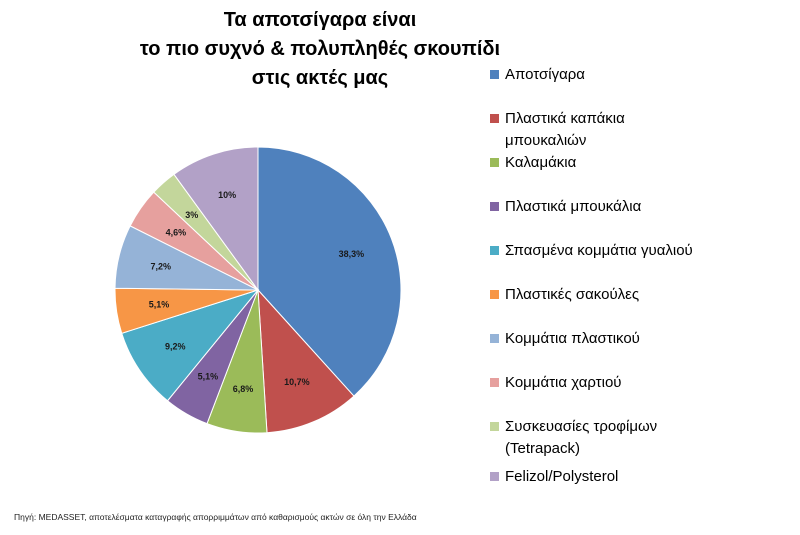 This screenshot has height=535, width=800. Describe the element at coordinates (320, 20) in the screenshot. I see `chart-title-line-1: Τα αποτσίγαρα είναι` at that location.